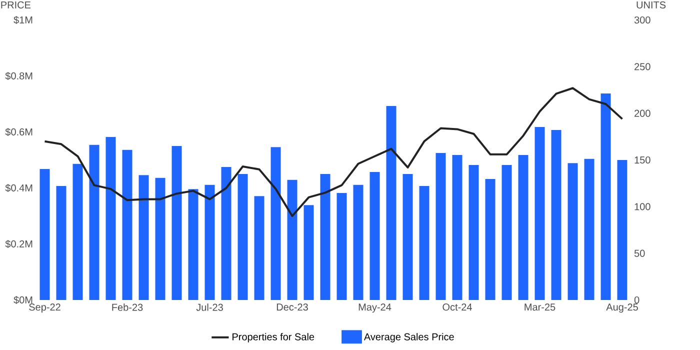 The width and height of the screenshot is (700, 350). Describe the element at coordinates (642, 160) in the screenshot. I see `y2-tick-label: 150` at that location.